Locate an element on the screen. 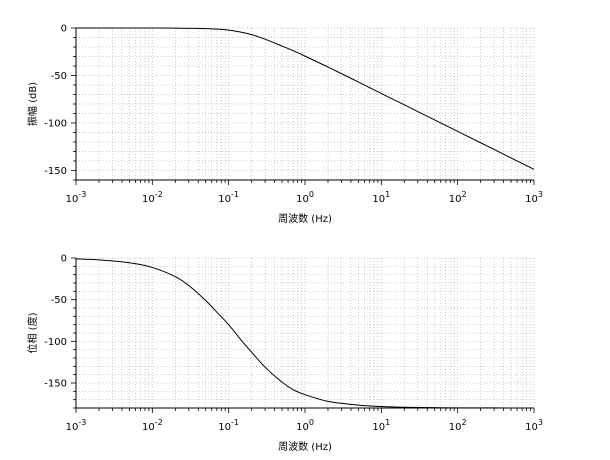 The width and height of the screenshot is (610, 460). y-axis-label: 振幅 (dB) is located at coordinates (32, 104).